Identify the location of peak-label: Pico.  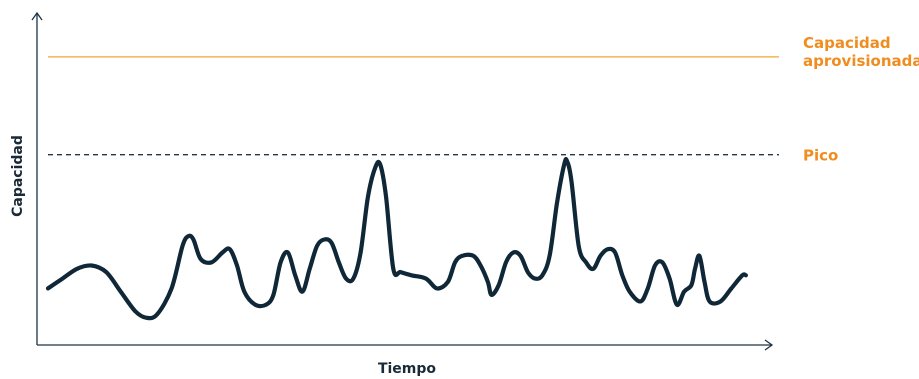
(820, 156).